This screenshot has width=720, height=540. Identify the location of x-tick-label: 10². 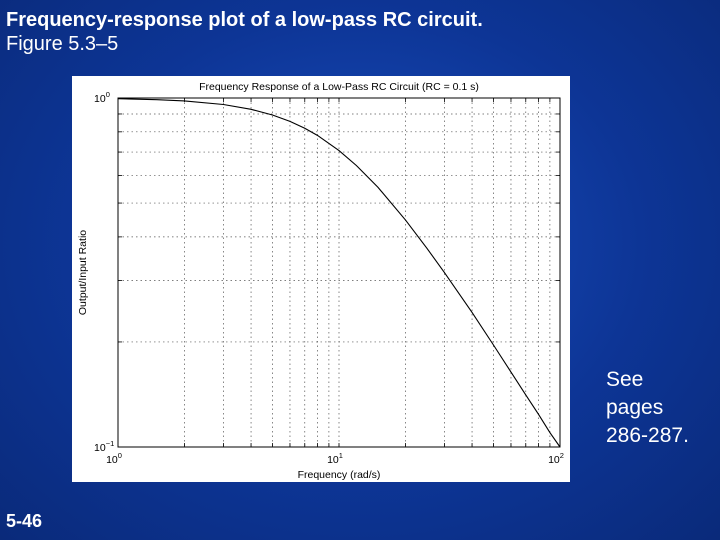
(556, 458).